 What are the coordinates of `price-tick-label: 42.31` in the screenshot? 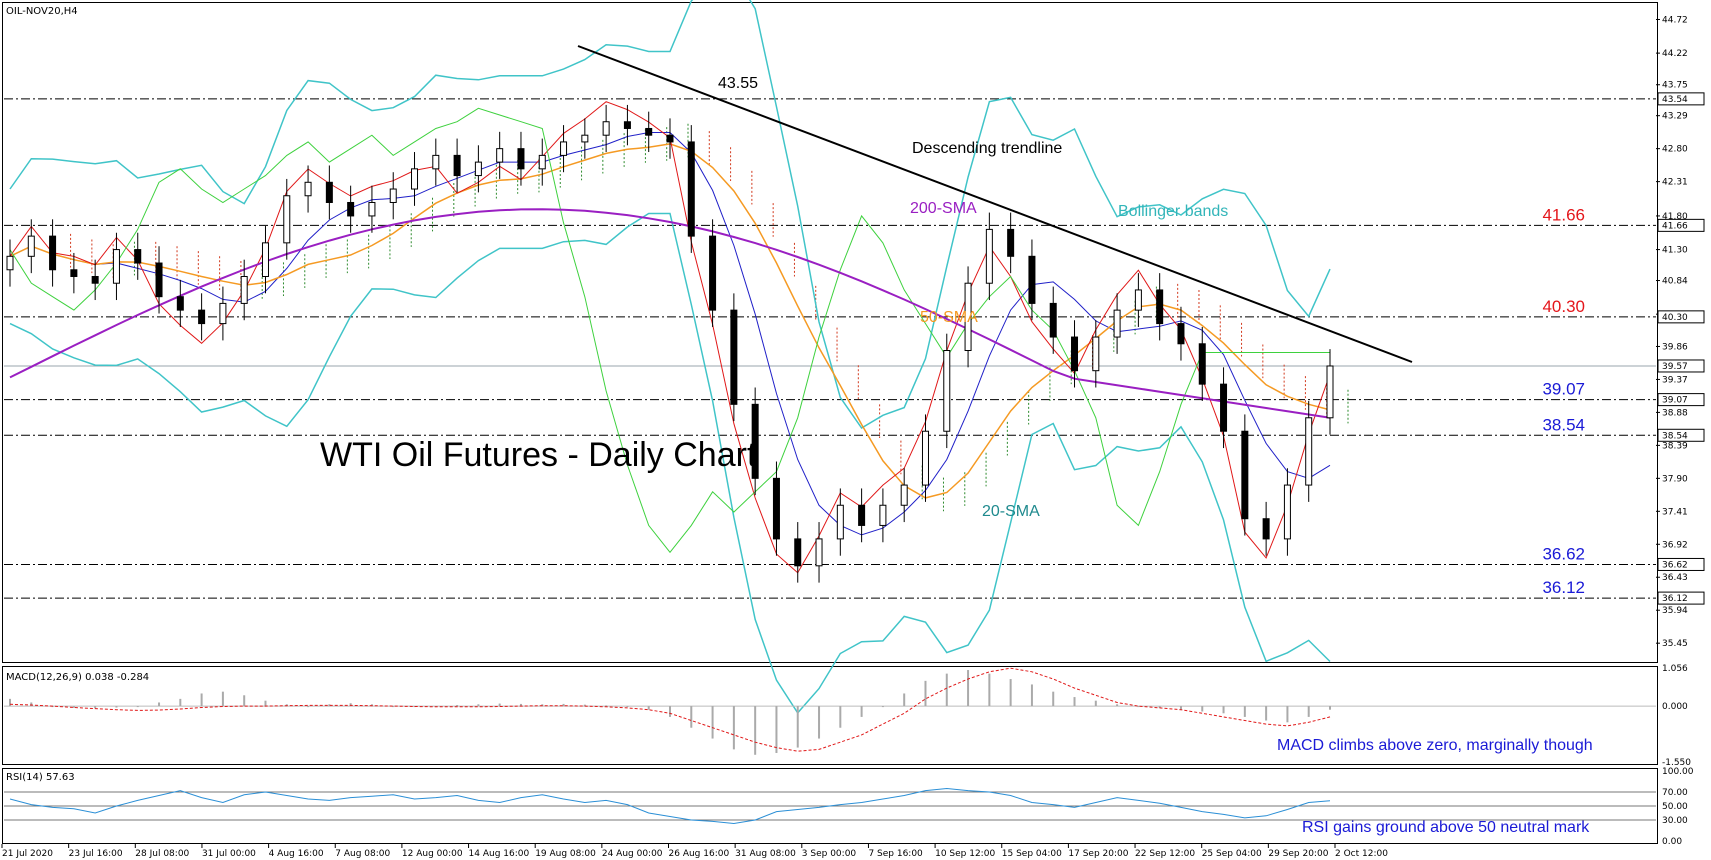 It's located at (1675, 183).